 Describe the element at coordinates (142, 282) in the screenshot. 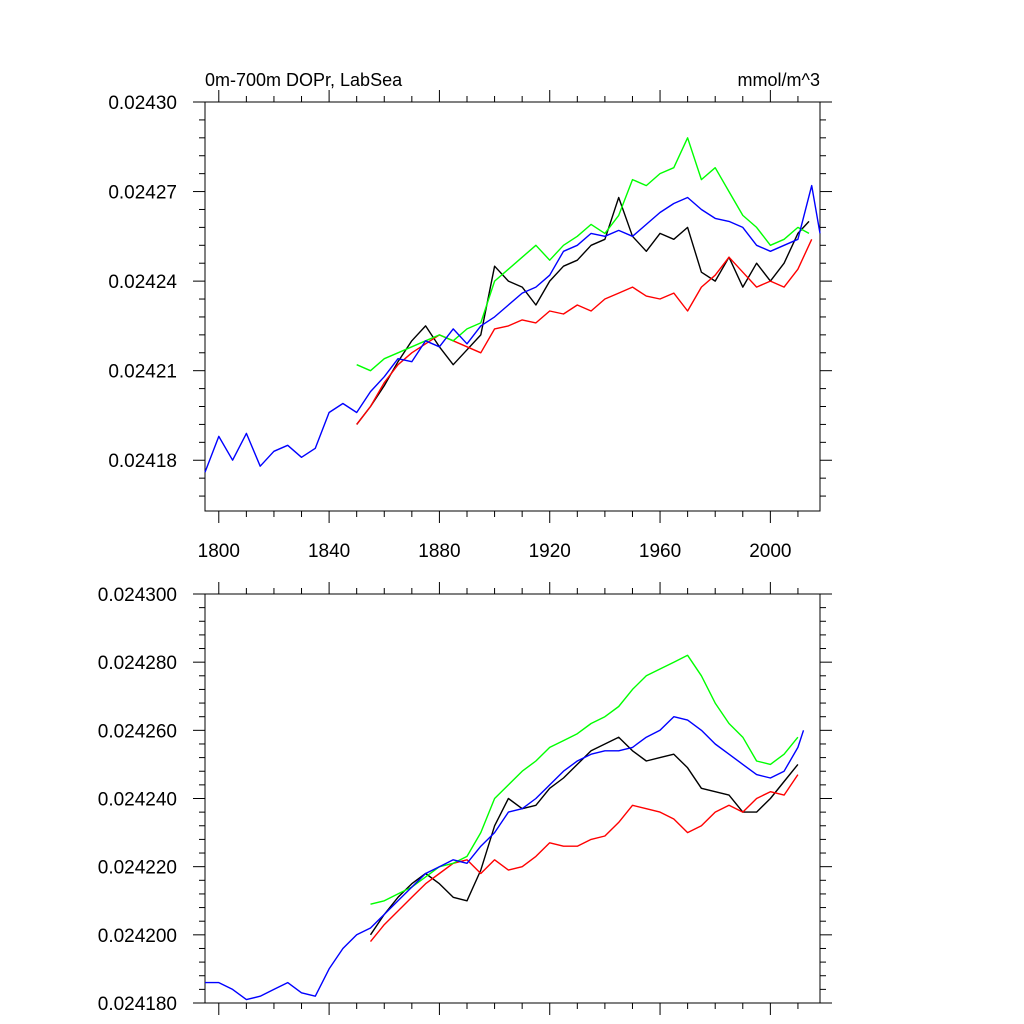

I see `top-y-tick-label: 0.02424` at that location.